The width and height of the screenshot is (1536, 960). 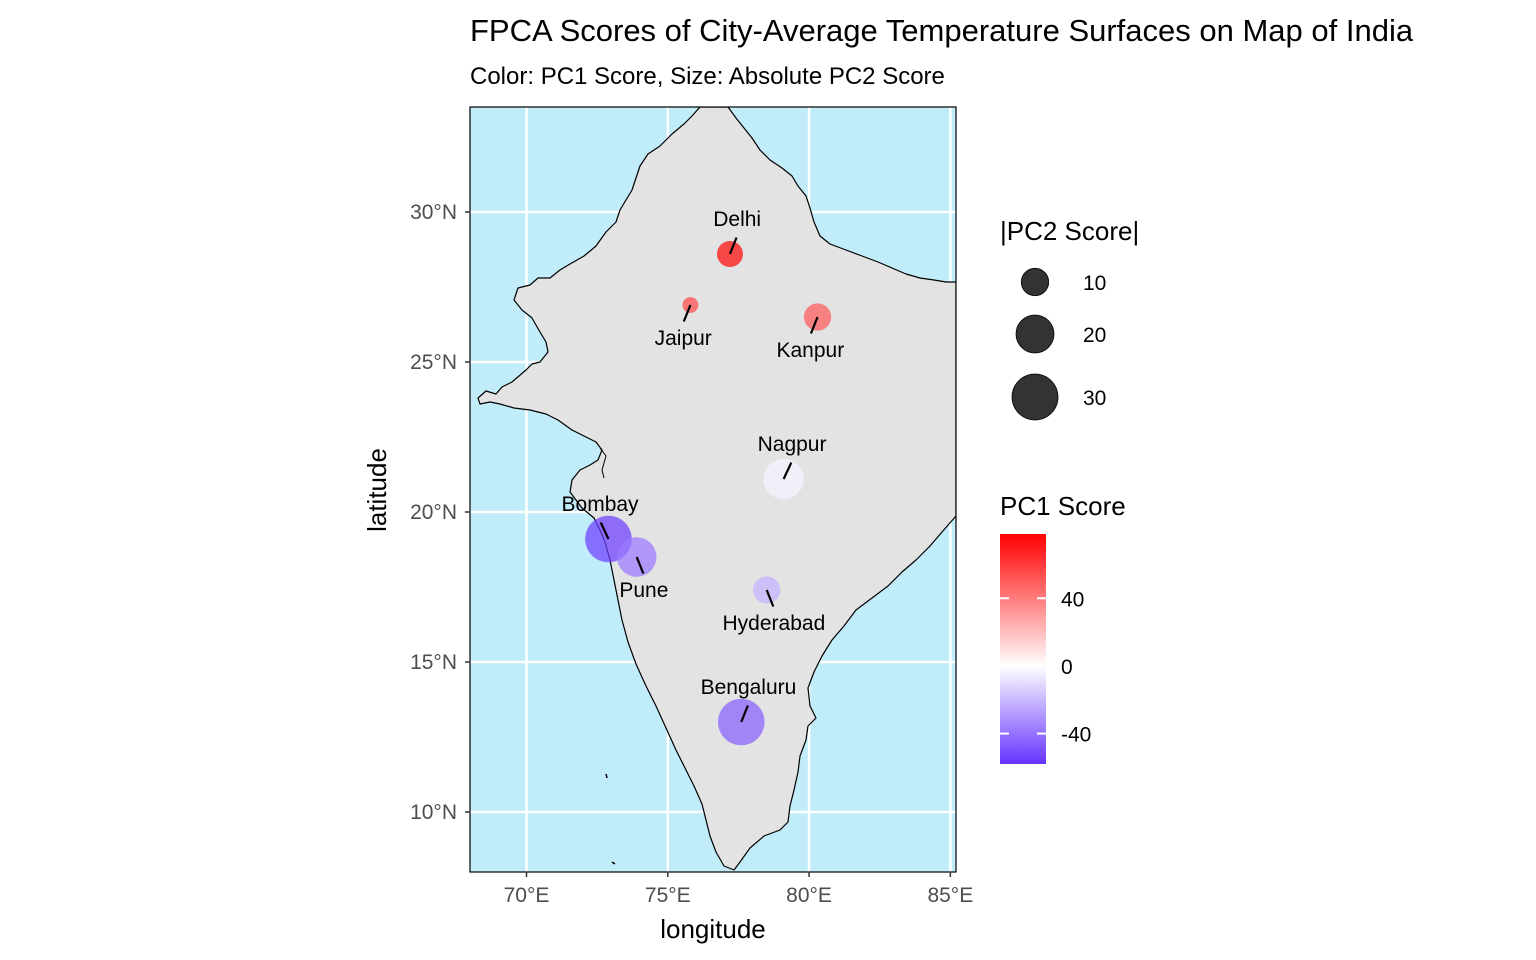 What do you see at coordinates (527, 895) in the screenshot?
I see `x-tick-label: 70°E` at bounding box center [527, 895].